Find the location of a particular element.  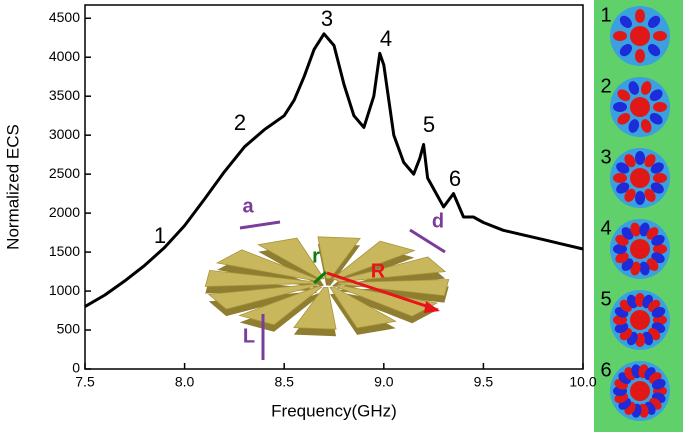

x-tick-label: 7.5 is located at coordinates (85, 382).